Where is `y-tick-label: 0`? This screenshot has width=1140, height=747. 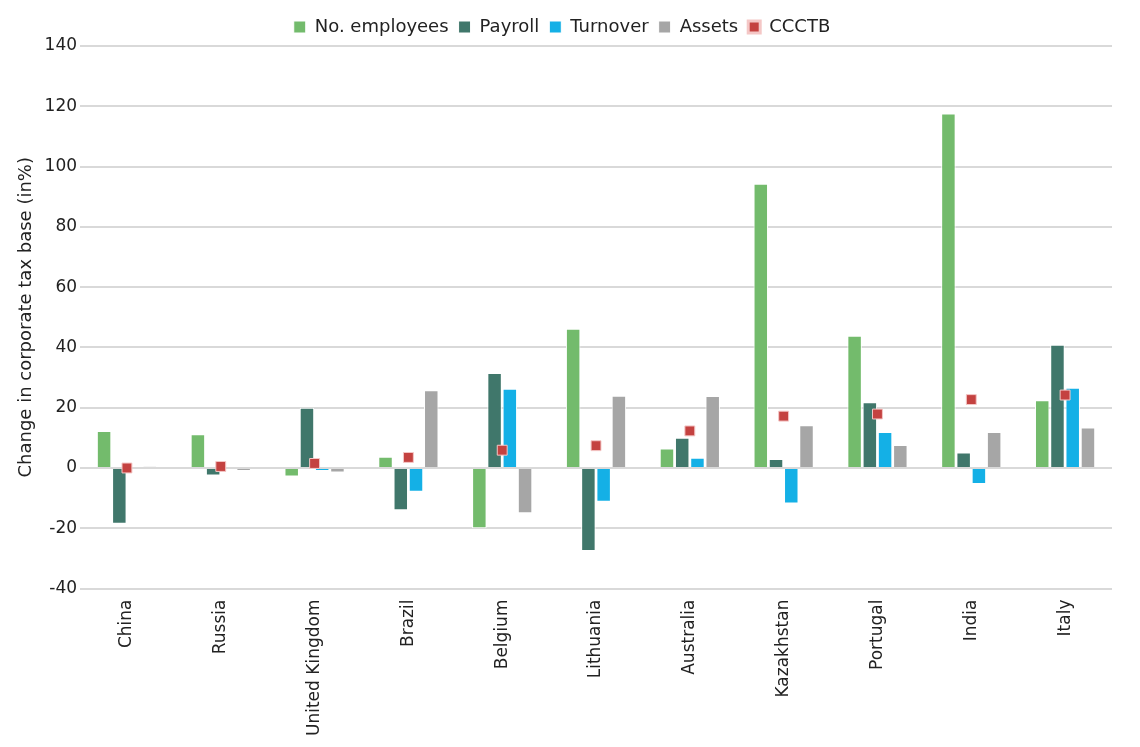
y-tick-label: 0 is located at coordinates (72, 466).